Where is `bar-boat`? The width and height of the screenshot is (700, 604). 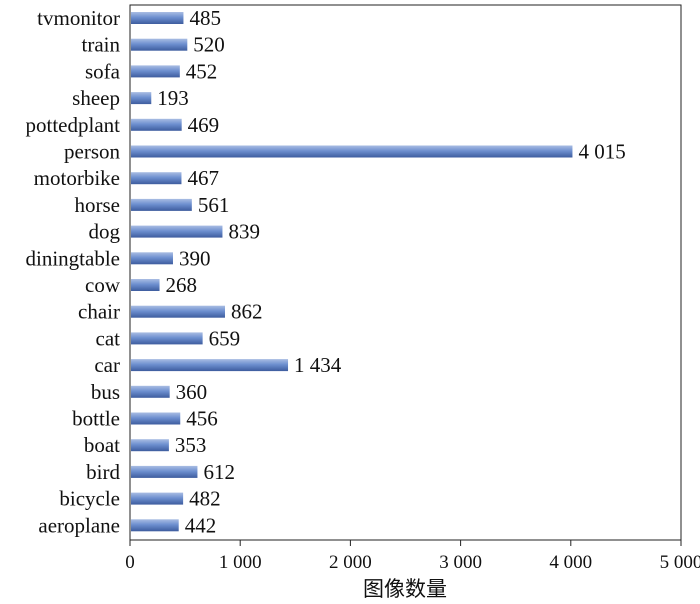 bar-boat is located at coordinates (150, 445).